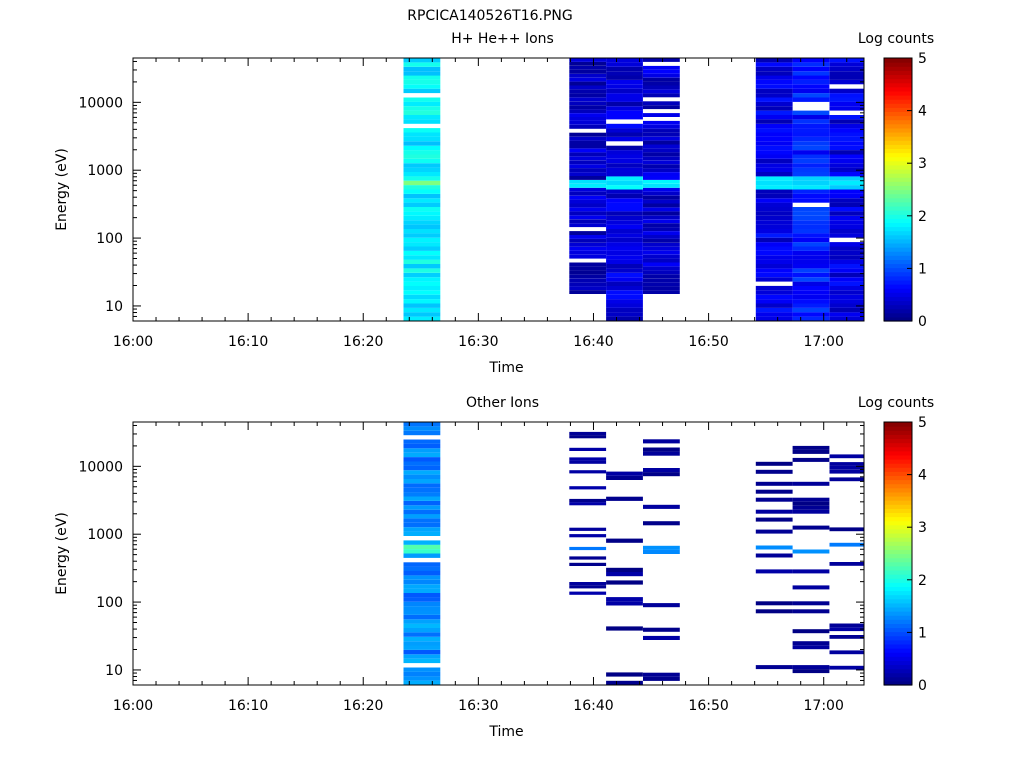 The height and width of the screenshot is (768, 1024). What do you see at coordinates (133, 342) in the screenshot?
I see `x-tick-label: 16:00` at bounding box center [133, 342].